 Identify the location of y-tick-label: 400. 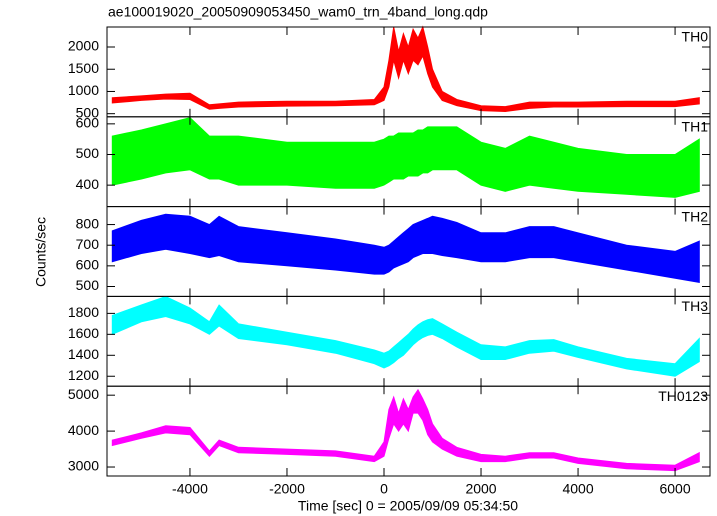
(88, 184).